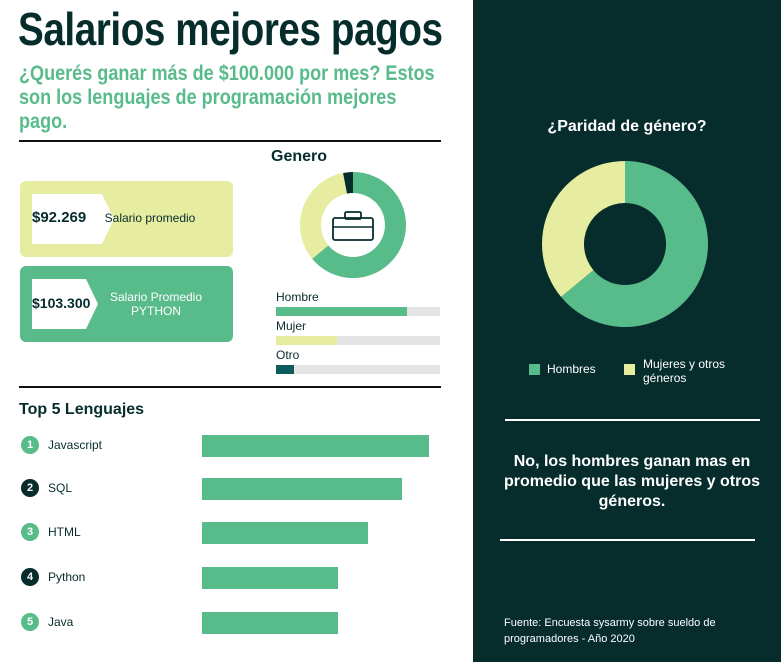 This screenshot has height=662, width=781. Describe the element at coordinates (358, 340) in the screenshot. I see `gender-bar-track-mujer` at that location.